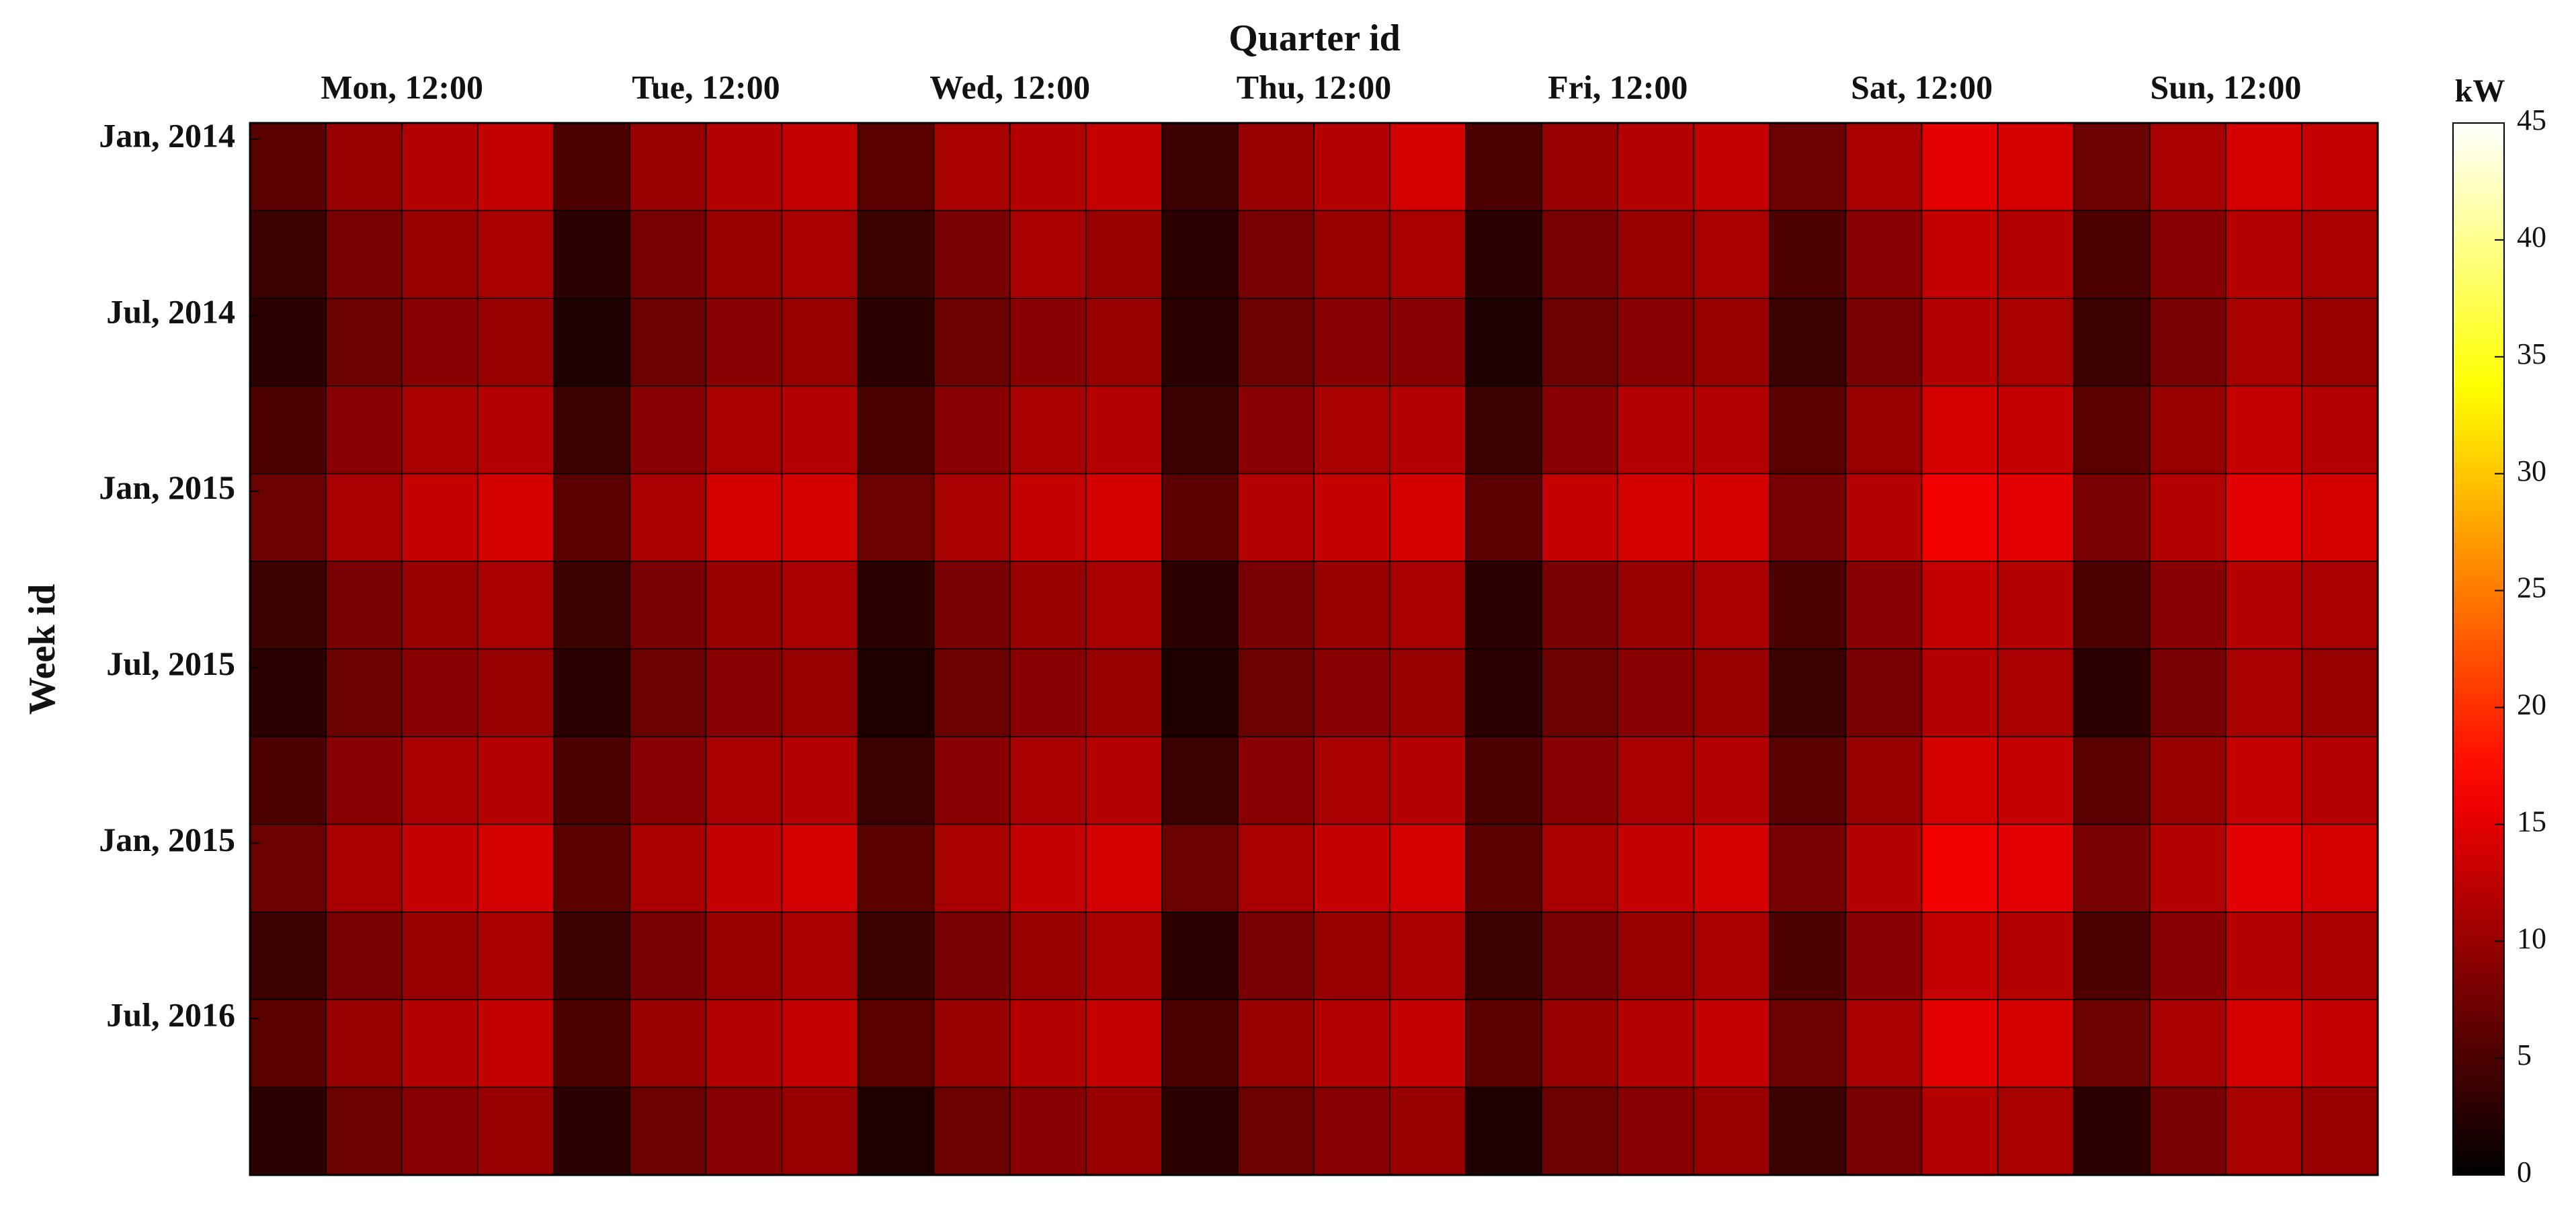 This screenshot has height=1216, width=2576. I want to click on x-tick-label: Sun, 12:00, so click(2225, 87).